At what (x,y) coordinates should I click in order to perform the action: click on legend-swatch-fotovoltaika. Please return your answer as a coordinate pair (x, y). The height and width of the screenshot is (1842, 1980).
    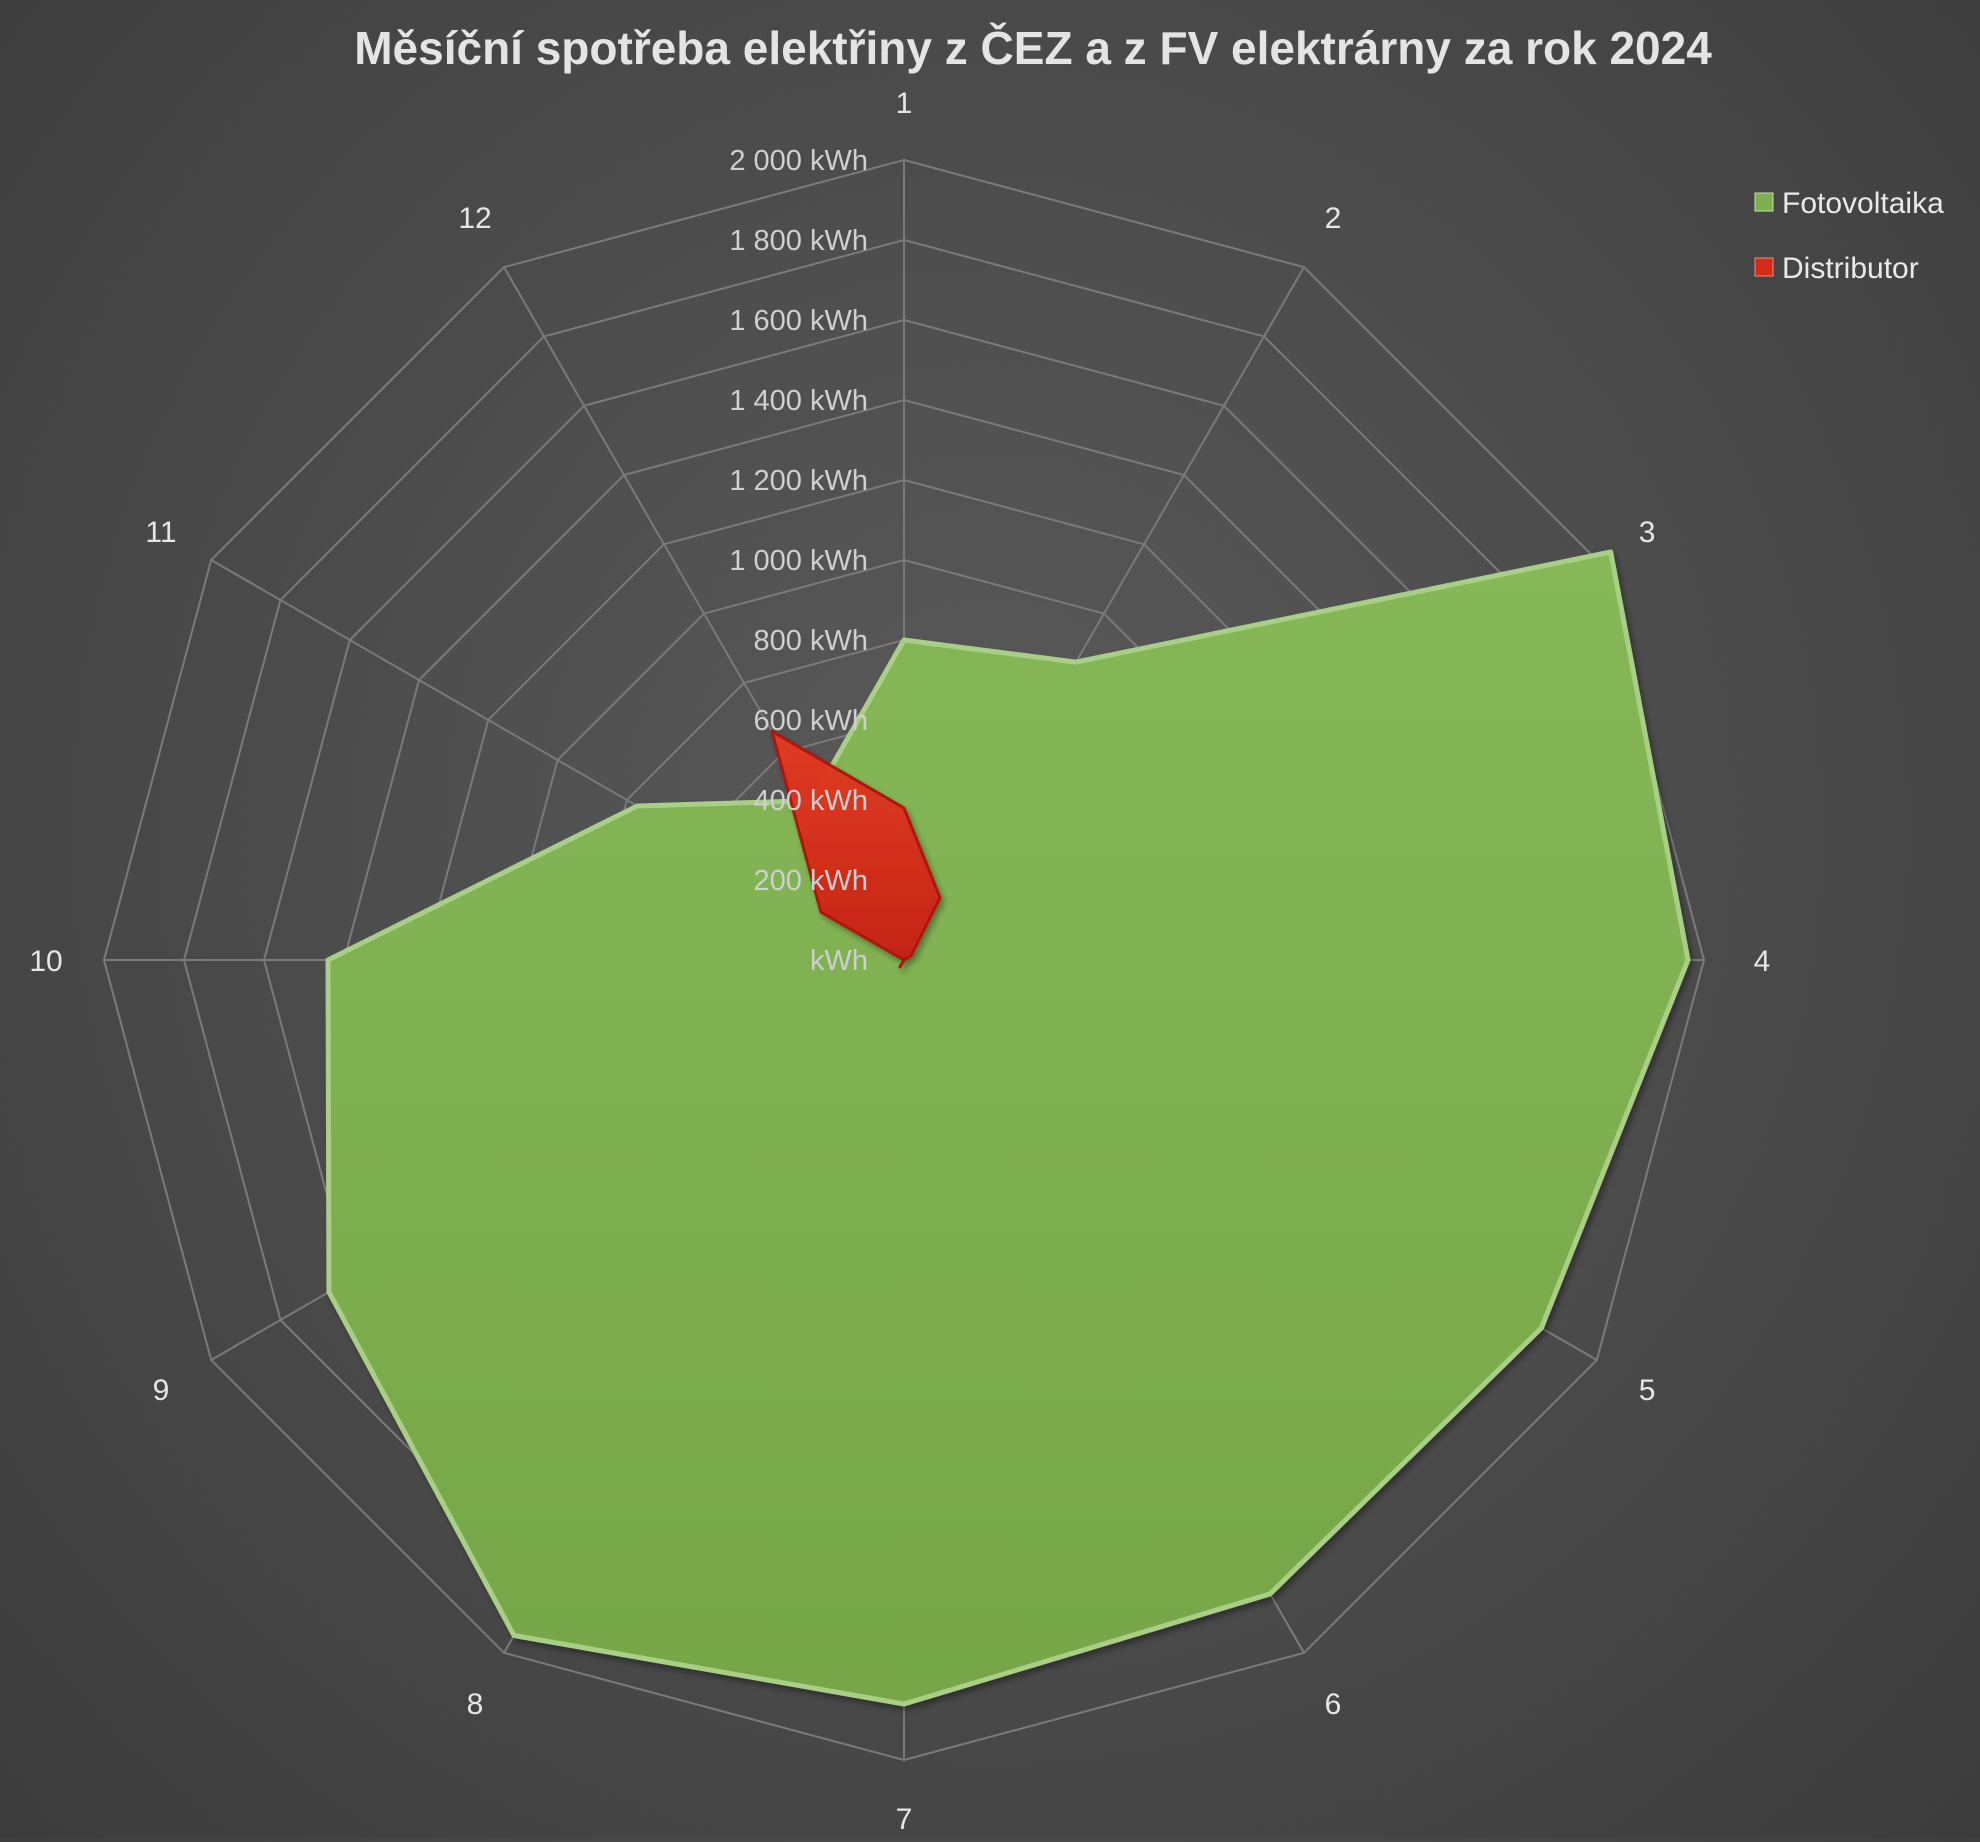
    Looking at the image, I should click on (1764, 202).